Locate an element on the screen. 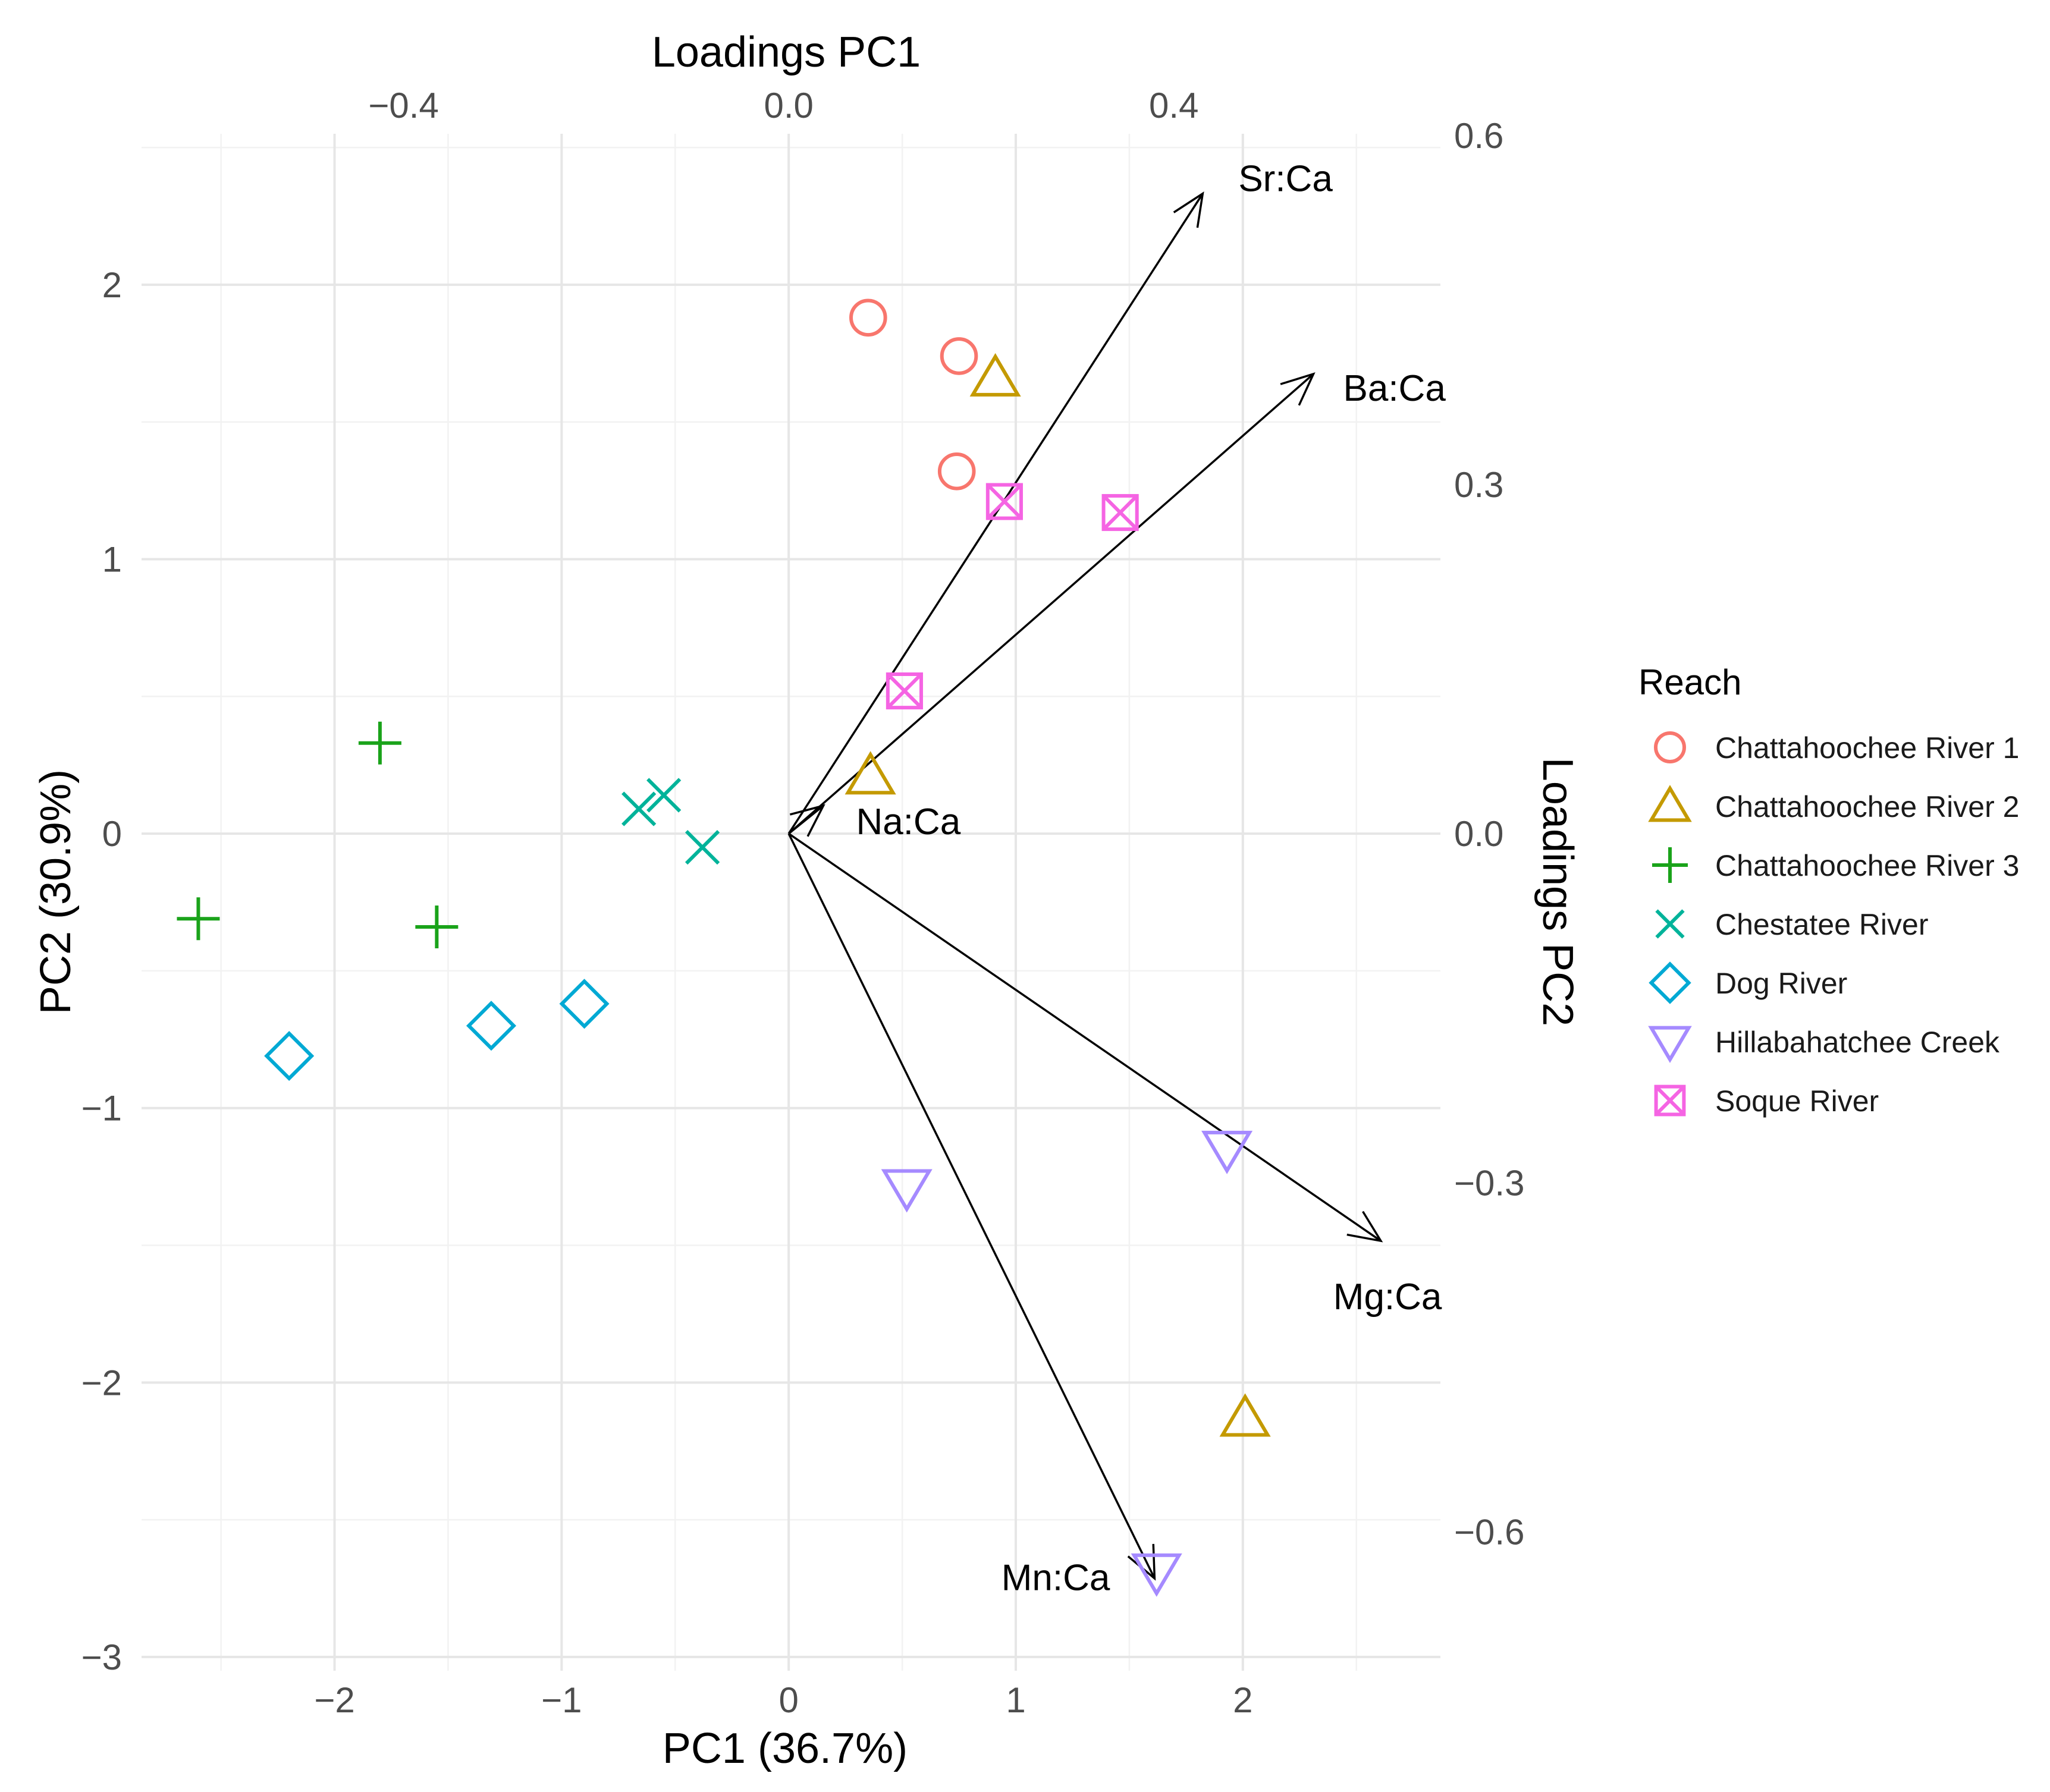 Image resolution: width=2050 pixels, height=1792 pixels. y-tick-label: −3 is located at coordinates (101, 1657).